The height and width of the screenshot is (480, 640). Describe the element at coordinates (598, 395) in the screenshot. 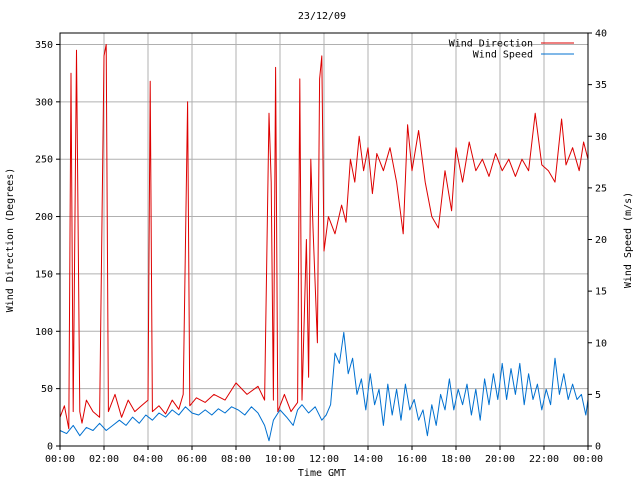

I see `y-right-tick-label: 5` at that location.